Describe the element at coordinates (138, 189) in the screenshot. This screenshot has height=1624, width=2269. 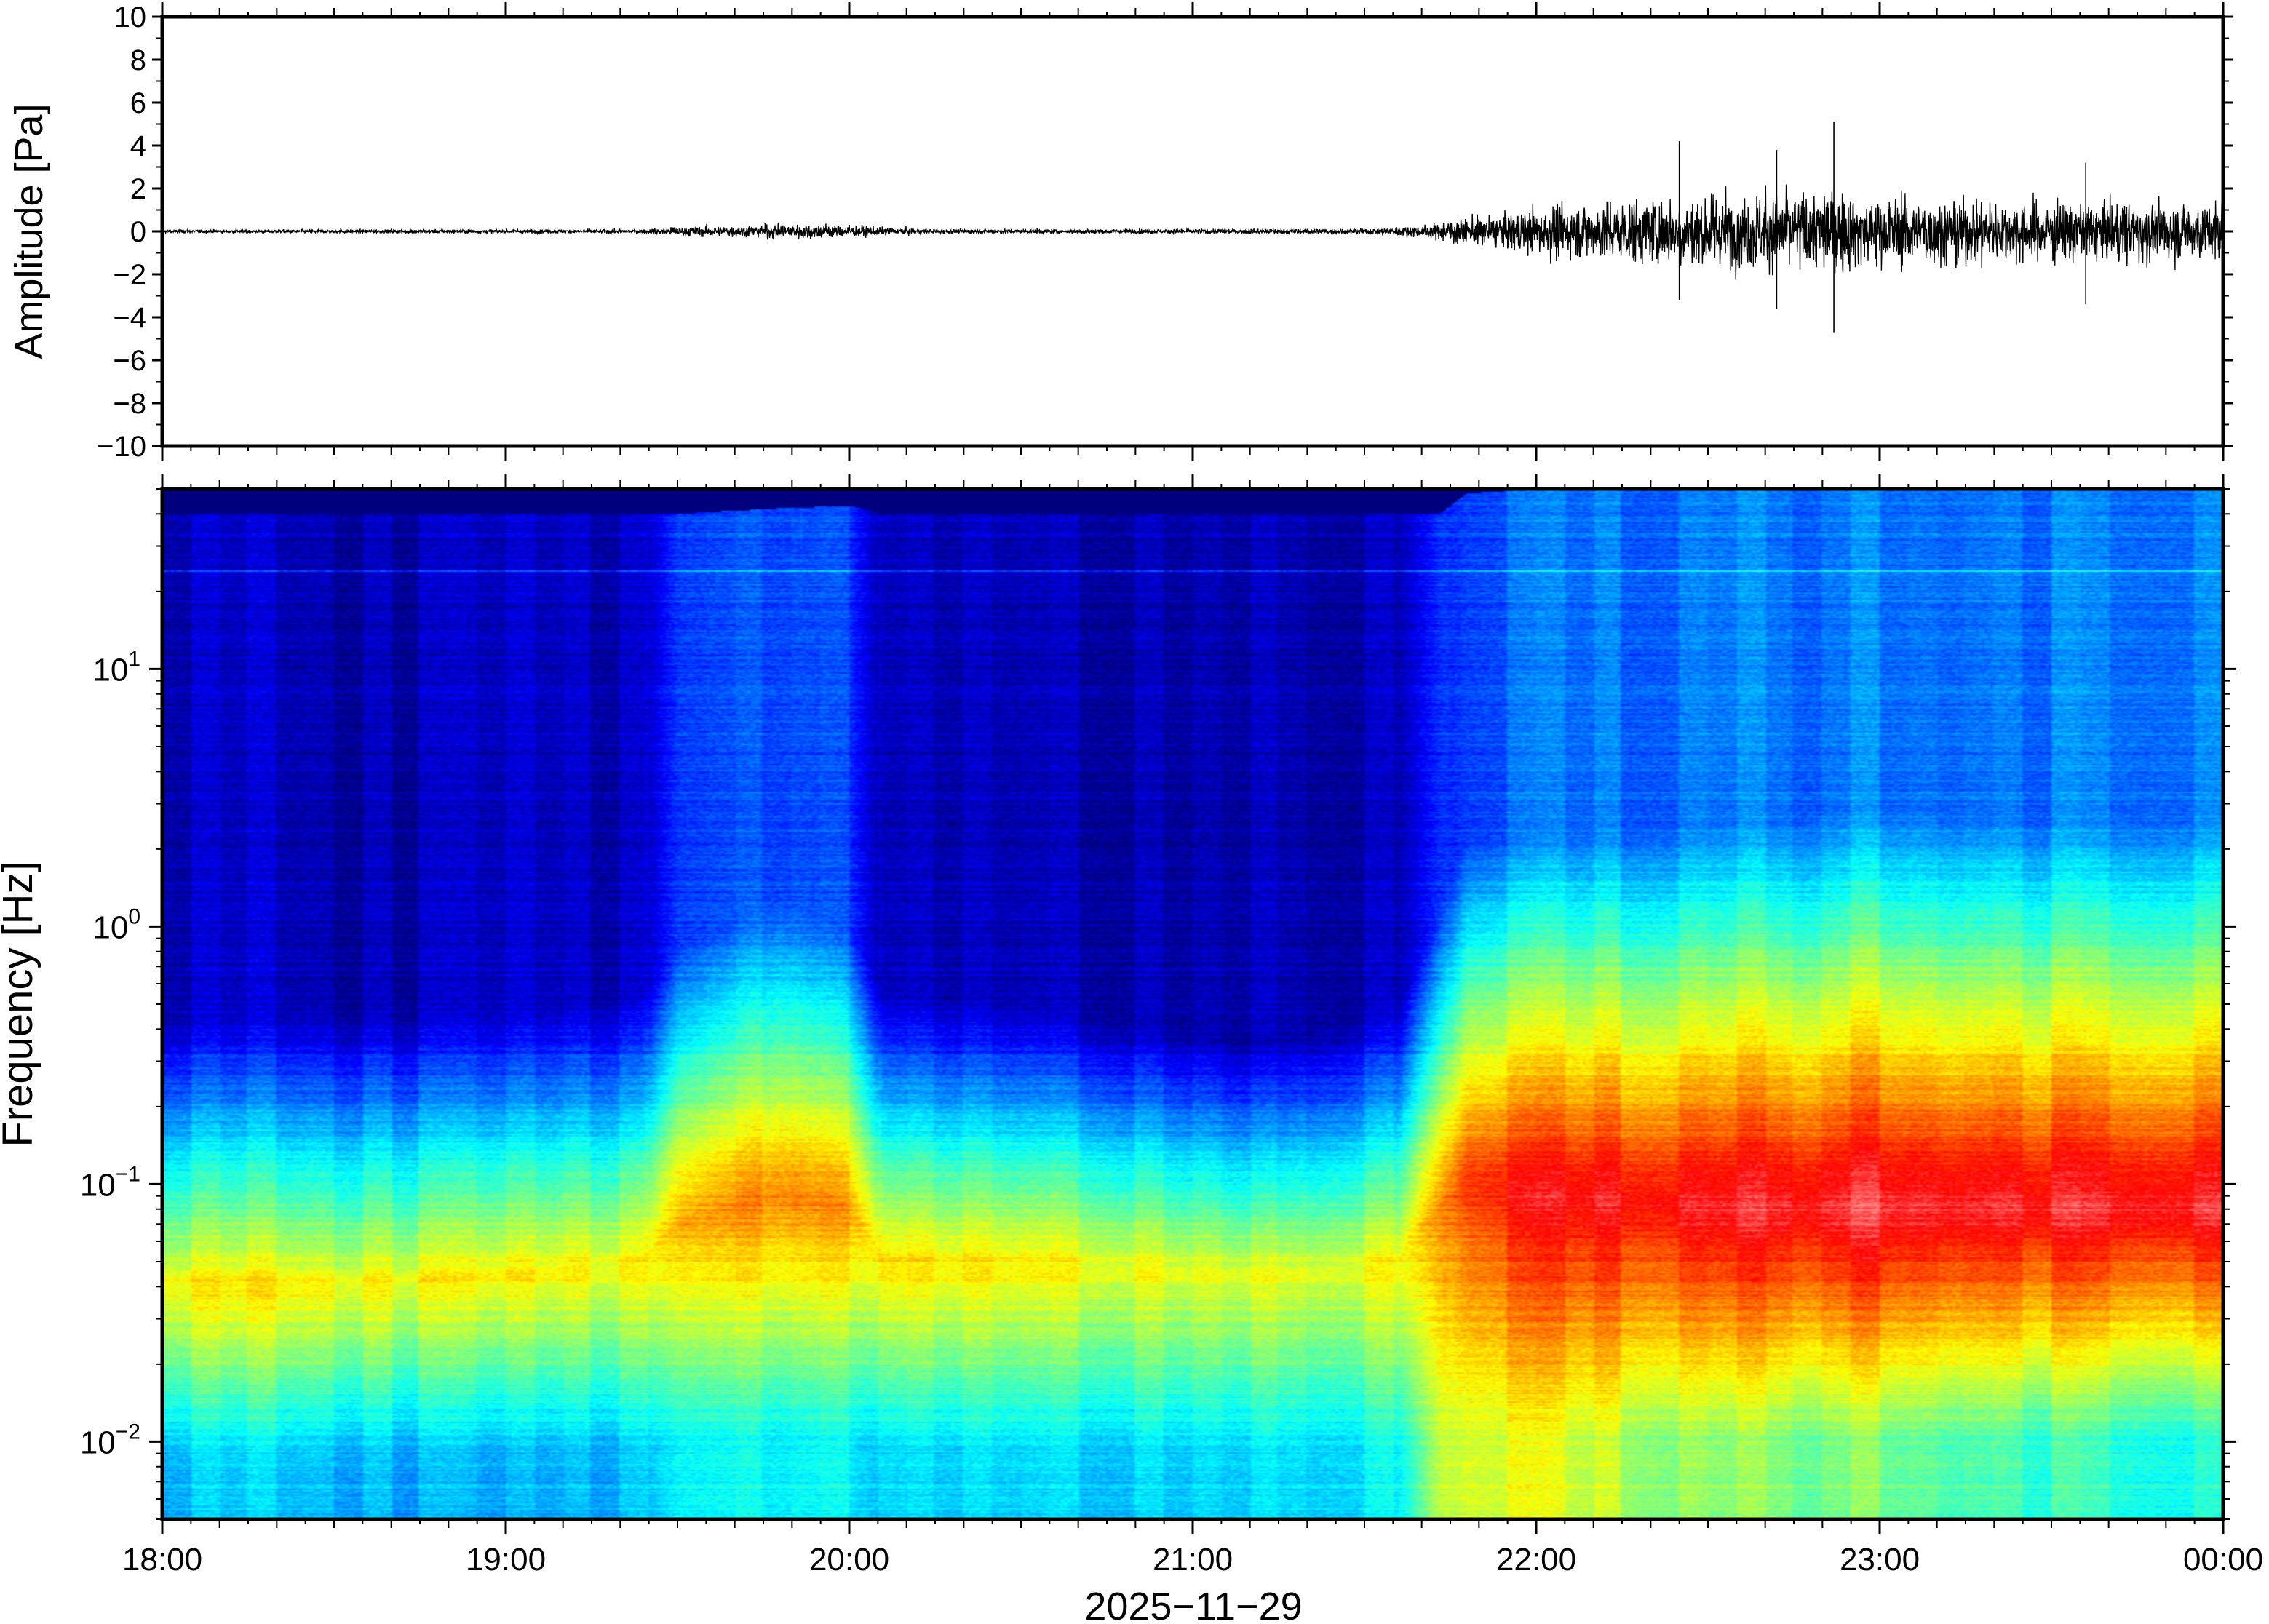
I see `waveform-y-tick-label: 2` at that location.